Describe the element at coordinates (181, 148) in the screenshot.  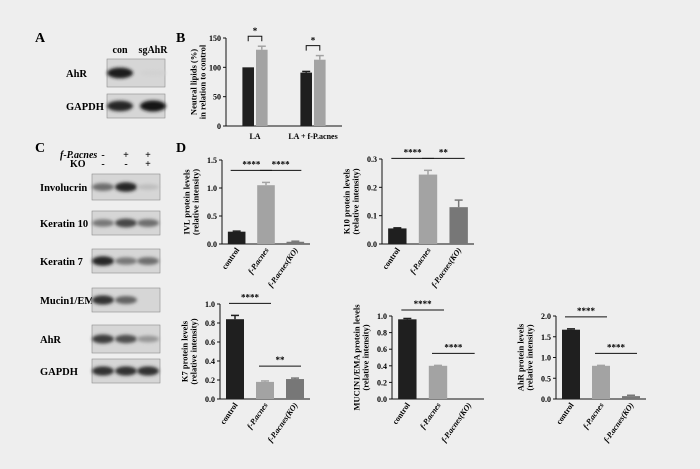
I see `panel-letter-d: D` at that location.